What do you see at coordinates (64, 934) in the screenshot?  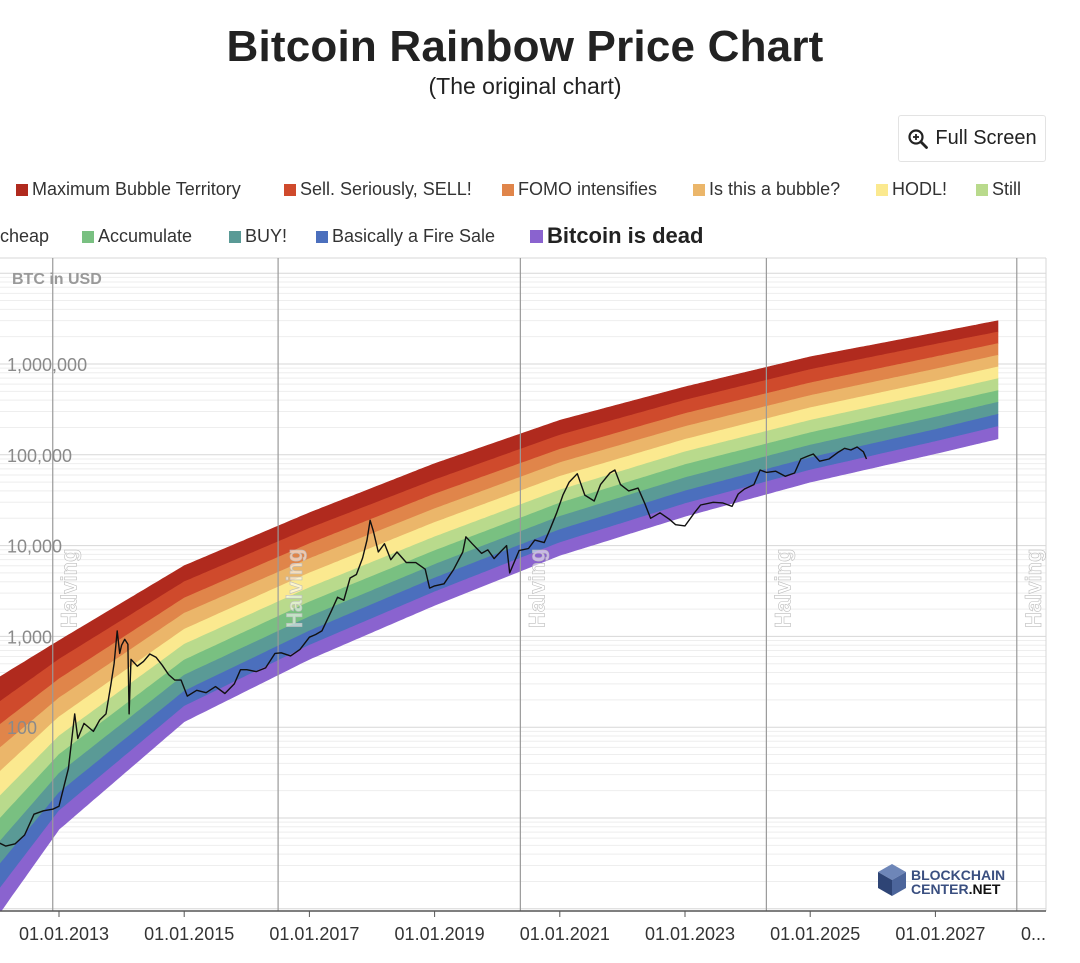 I see `x-tick-label: 01.01.2013` at bounding box center [64, 934].